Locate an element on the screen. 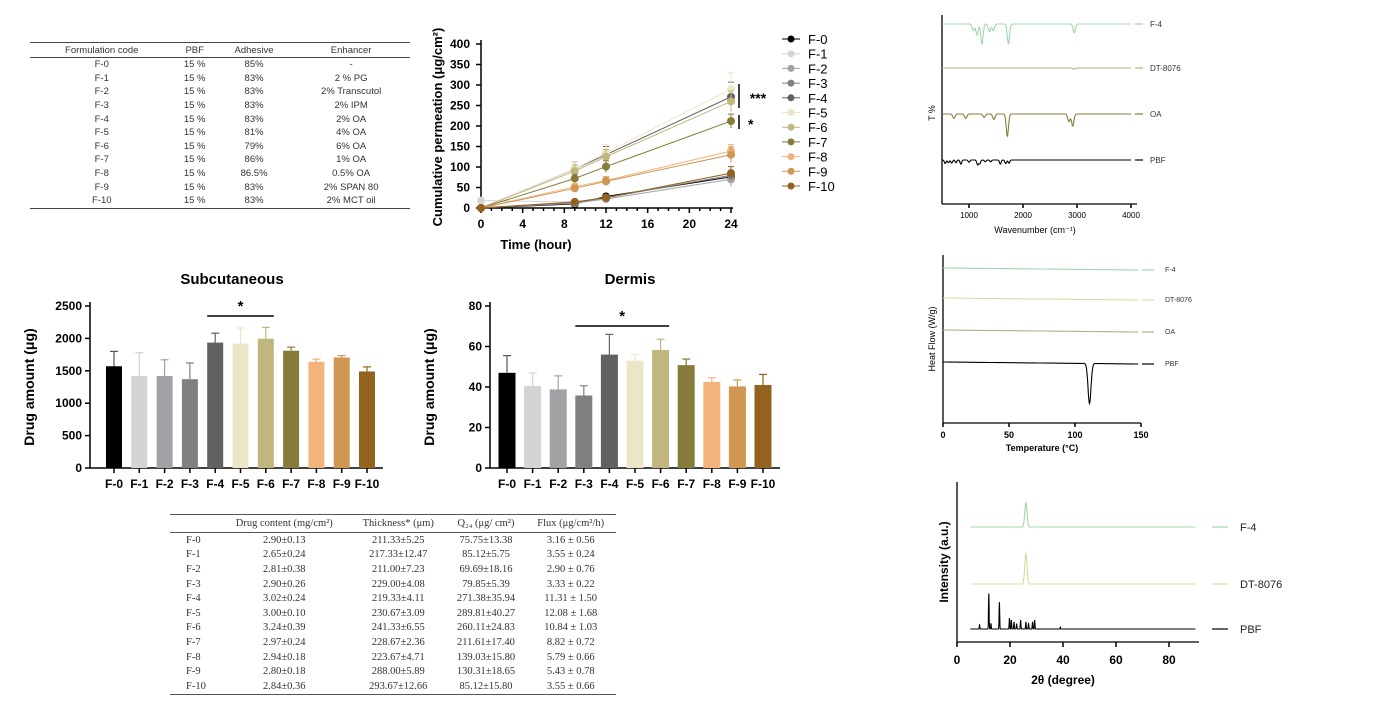 Image resolution: width=1386 pixels, height=711 pixels. table-cell: 211.61±17.40 is located at coordinates (486, 642).